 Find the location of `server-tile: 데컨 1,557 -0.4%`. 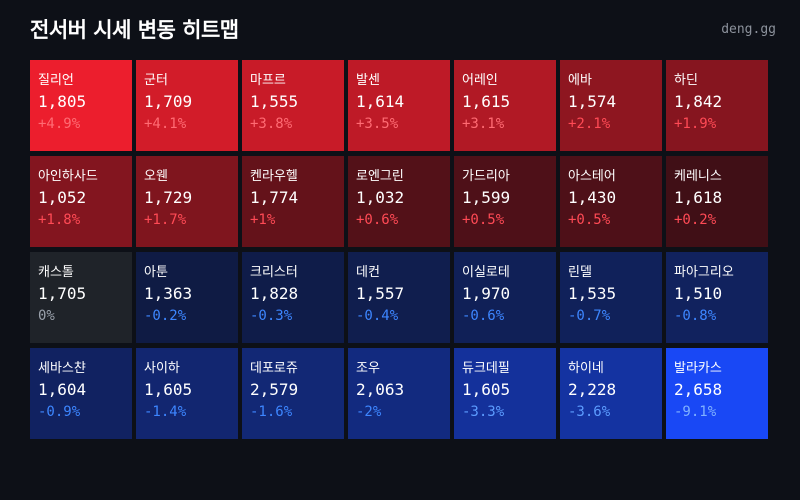

server-tile: 데컨 1,557 -0.4% is located at coordinates (399, 297).